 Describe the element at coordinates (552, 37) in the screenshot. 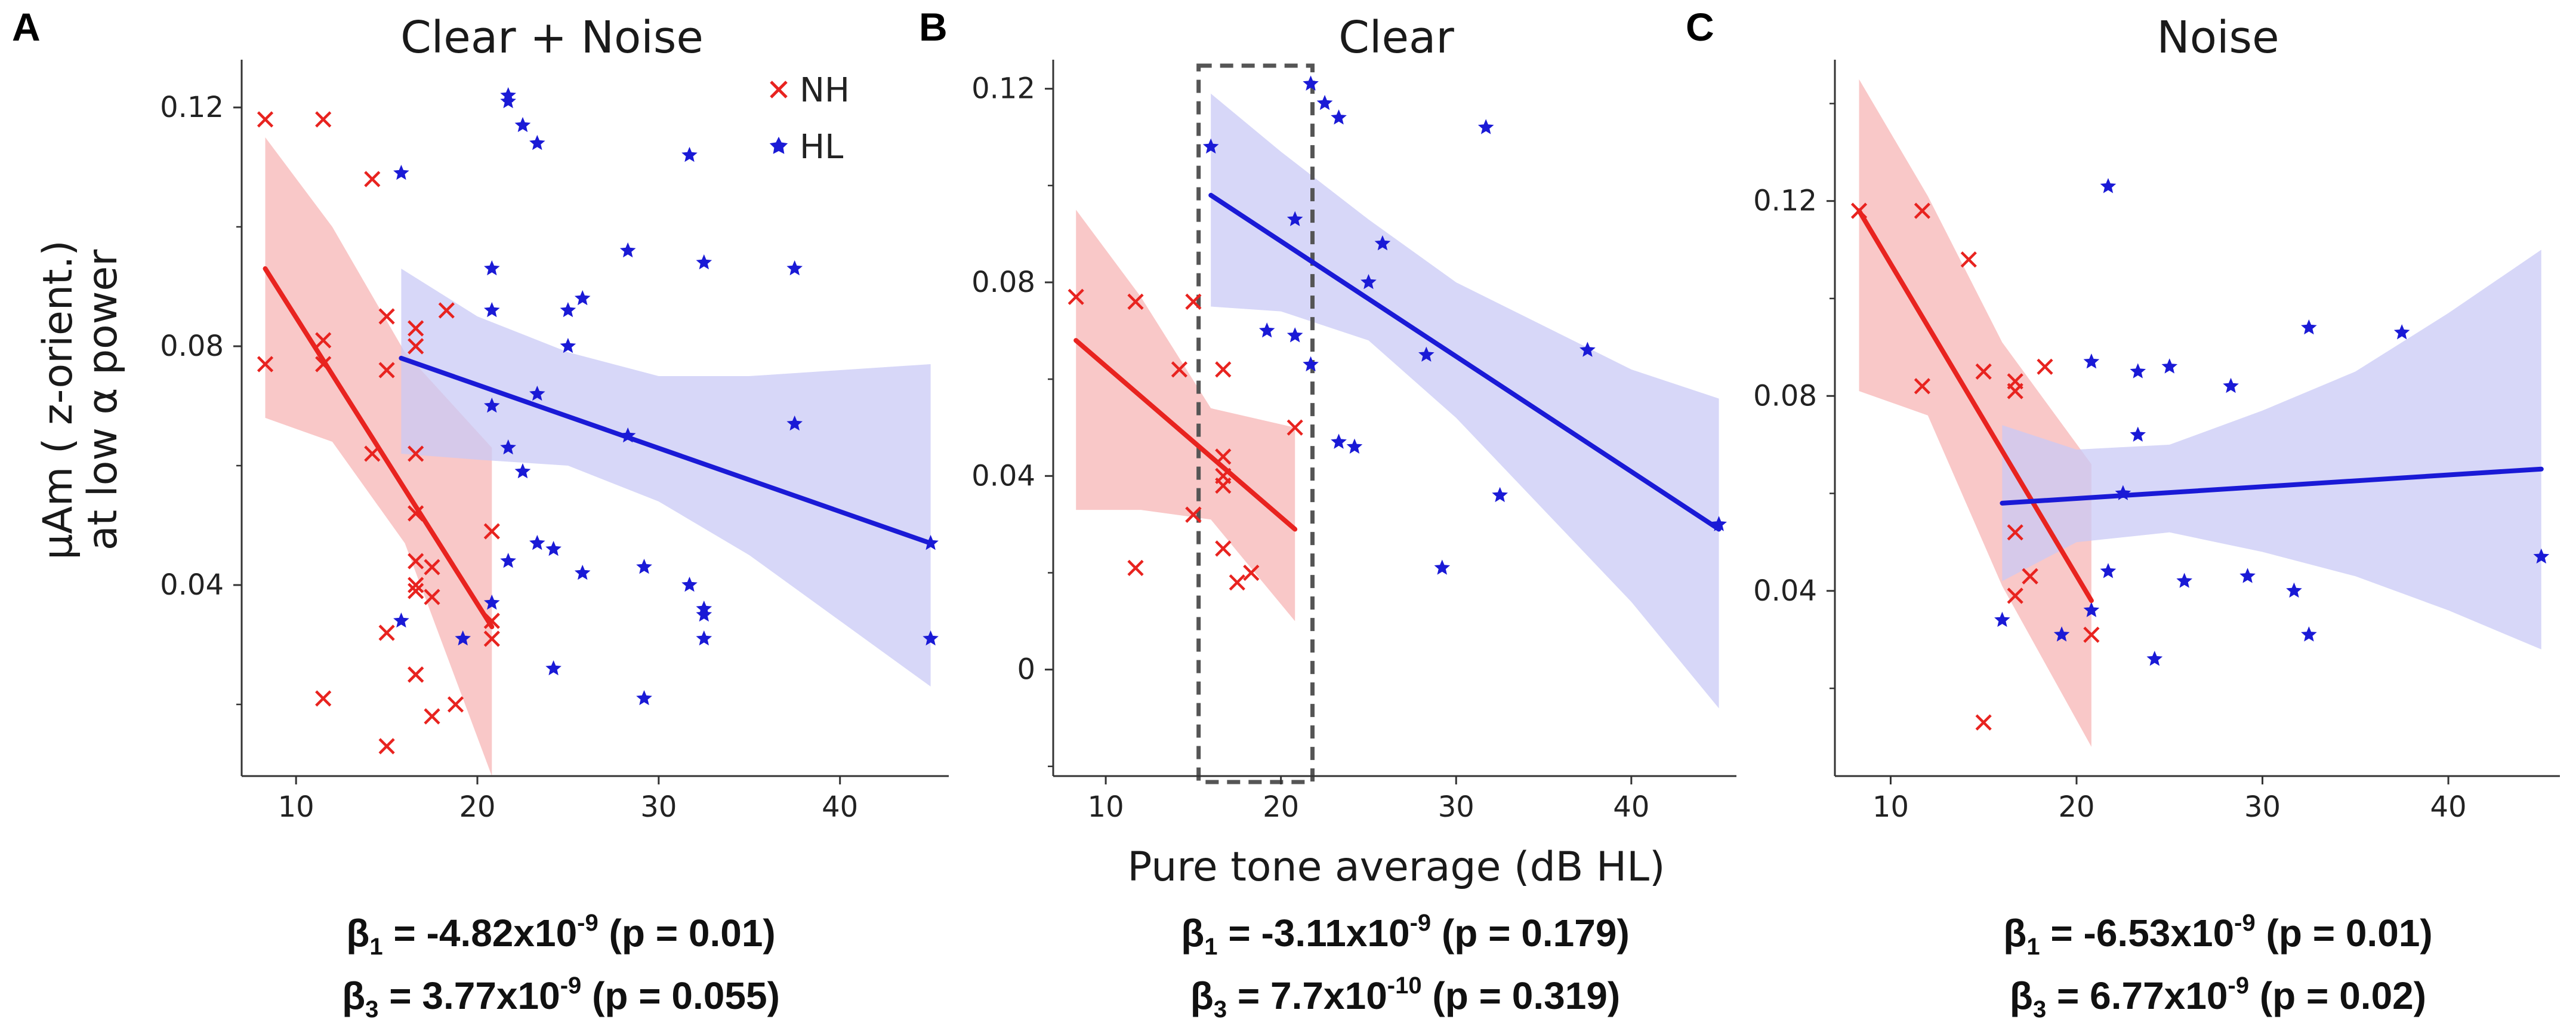

I see `panel-title-a: Clear + Noise` at that location.